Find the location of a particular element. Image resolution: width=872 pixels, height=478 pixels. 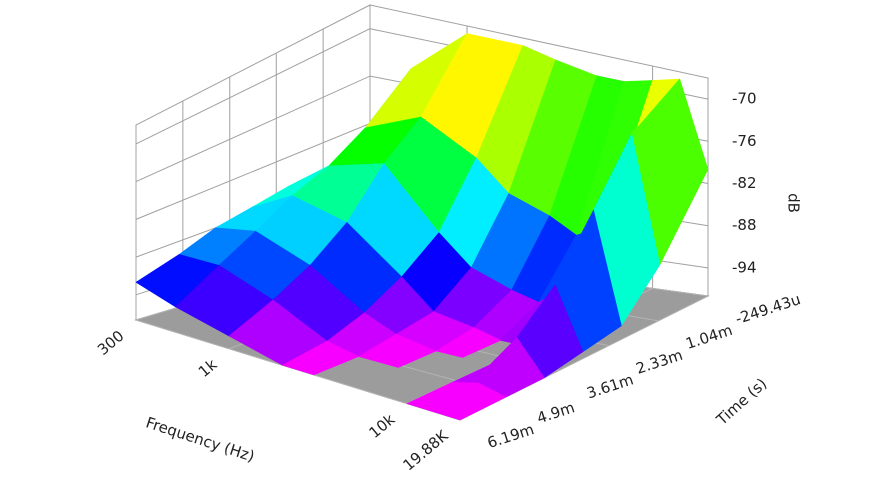

x-tick-label: 19.88K is located at coordinates (425, 450).